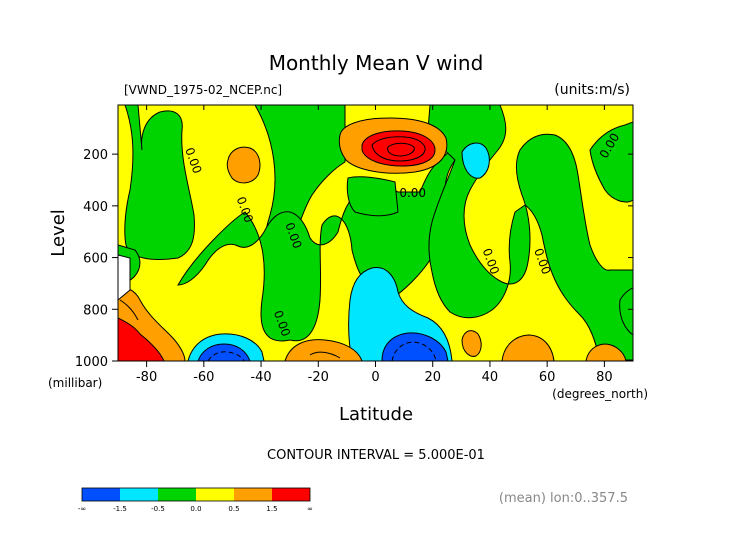 The width and height of the screenshot is (752, 536). What do you see at coordinates (91, 362) in the screenshot?
I see `y-tick-label: 1000` at bounding box center [91, 362].